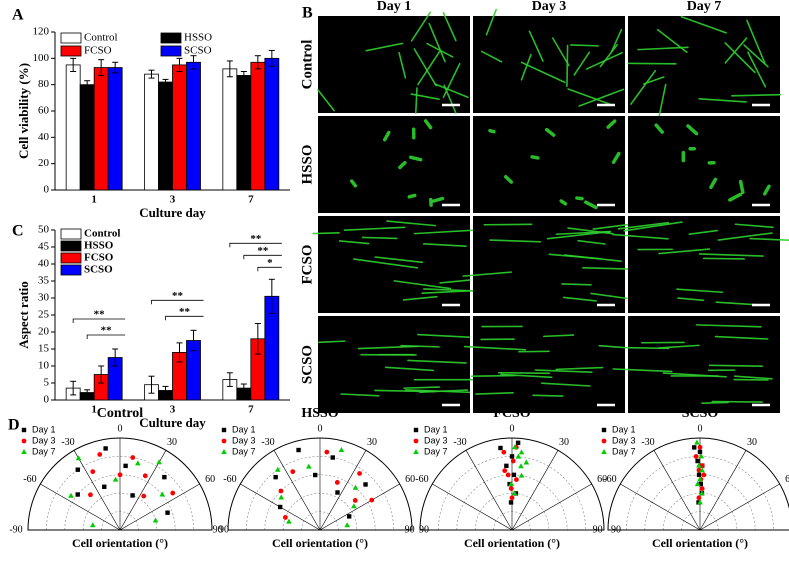 This screenshot has width=789, height=575. I want to click on panel-label: D, so click(14, 425).